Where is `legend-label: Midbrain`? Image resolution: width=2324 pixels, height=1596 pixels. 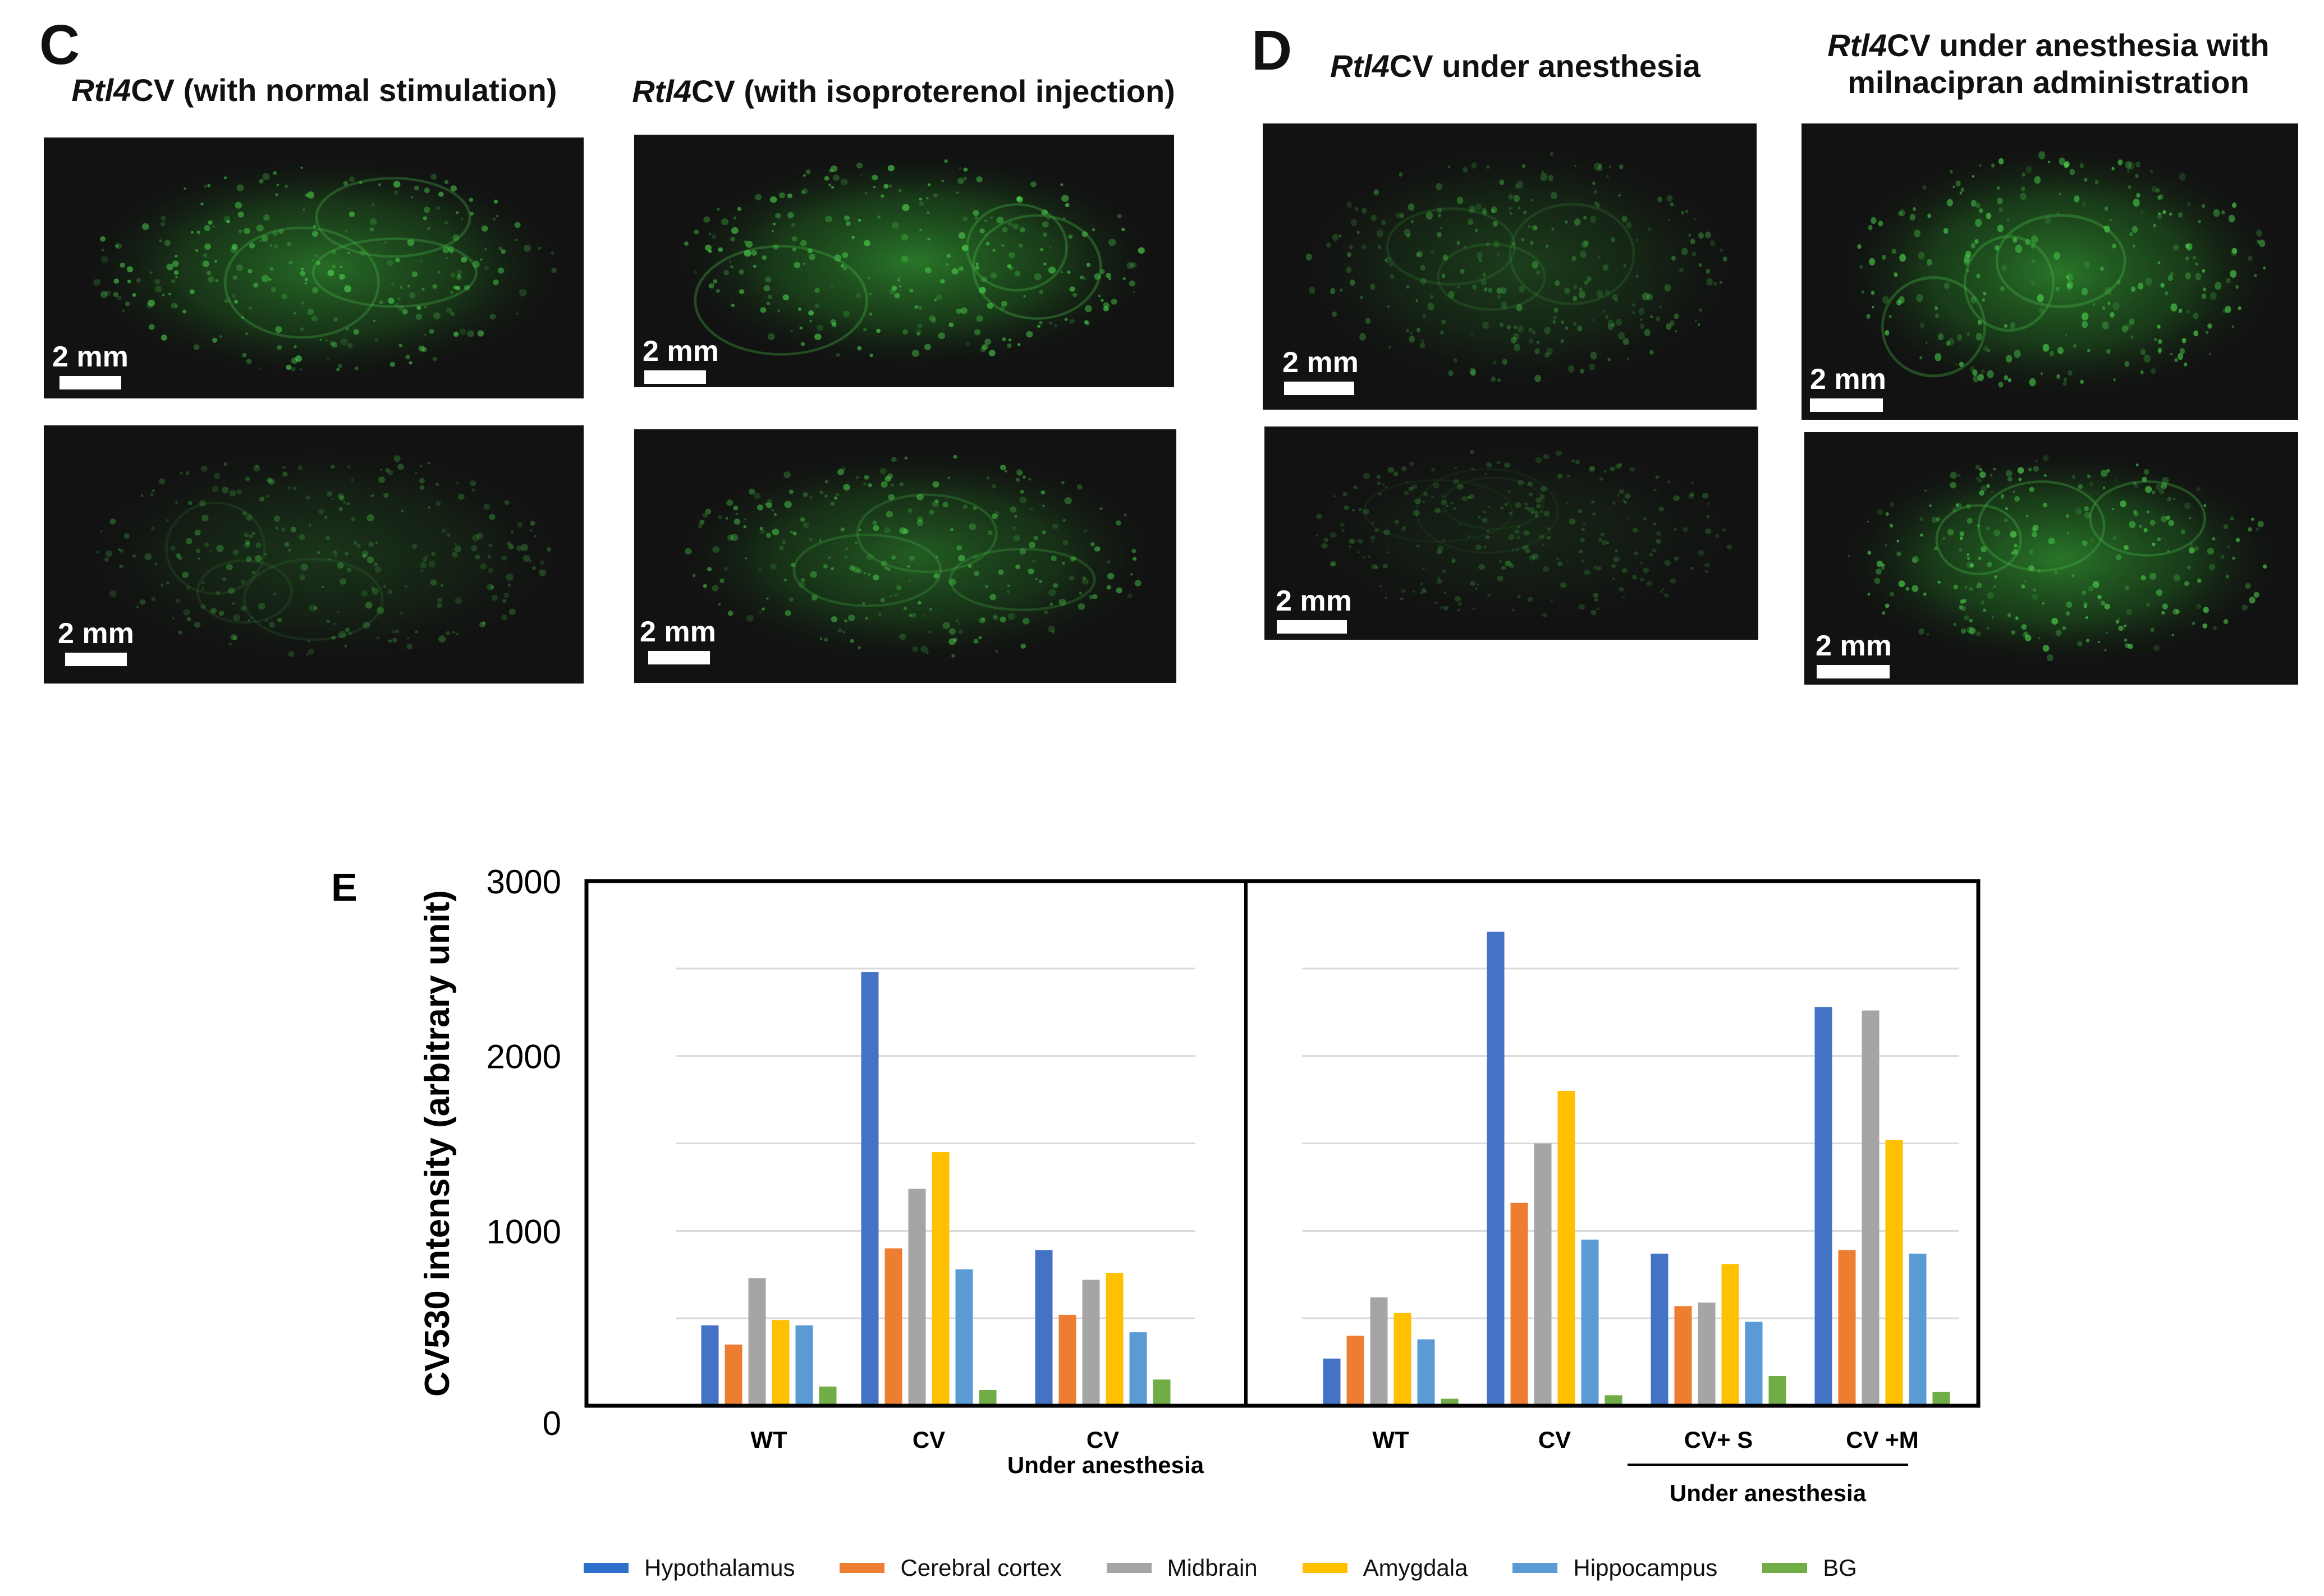 legend-label: Midbrain is located at coordinates (1212, 1568).